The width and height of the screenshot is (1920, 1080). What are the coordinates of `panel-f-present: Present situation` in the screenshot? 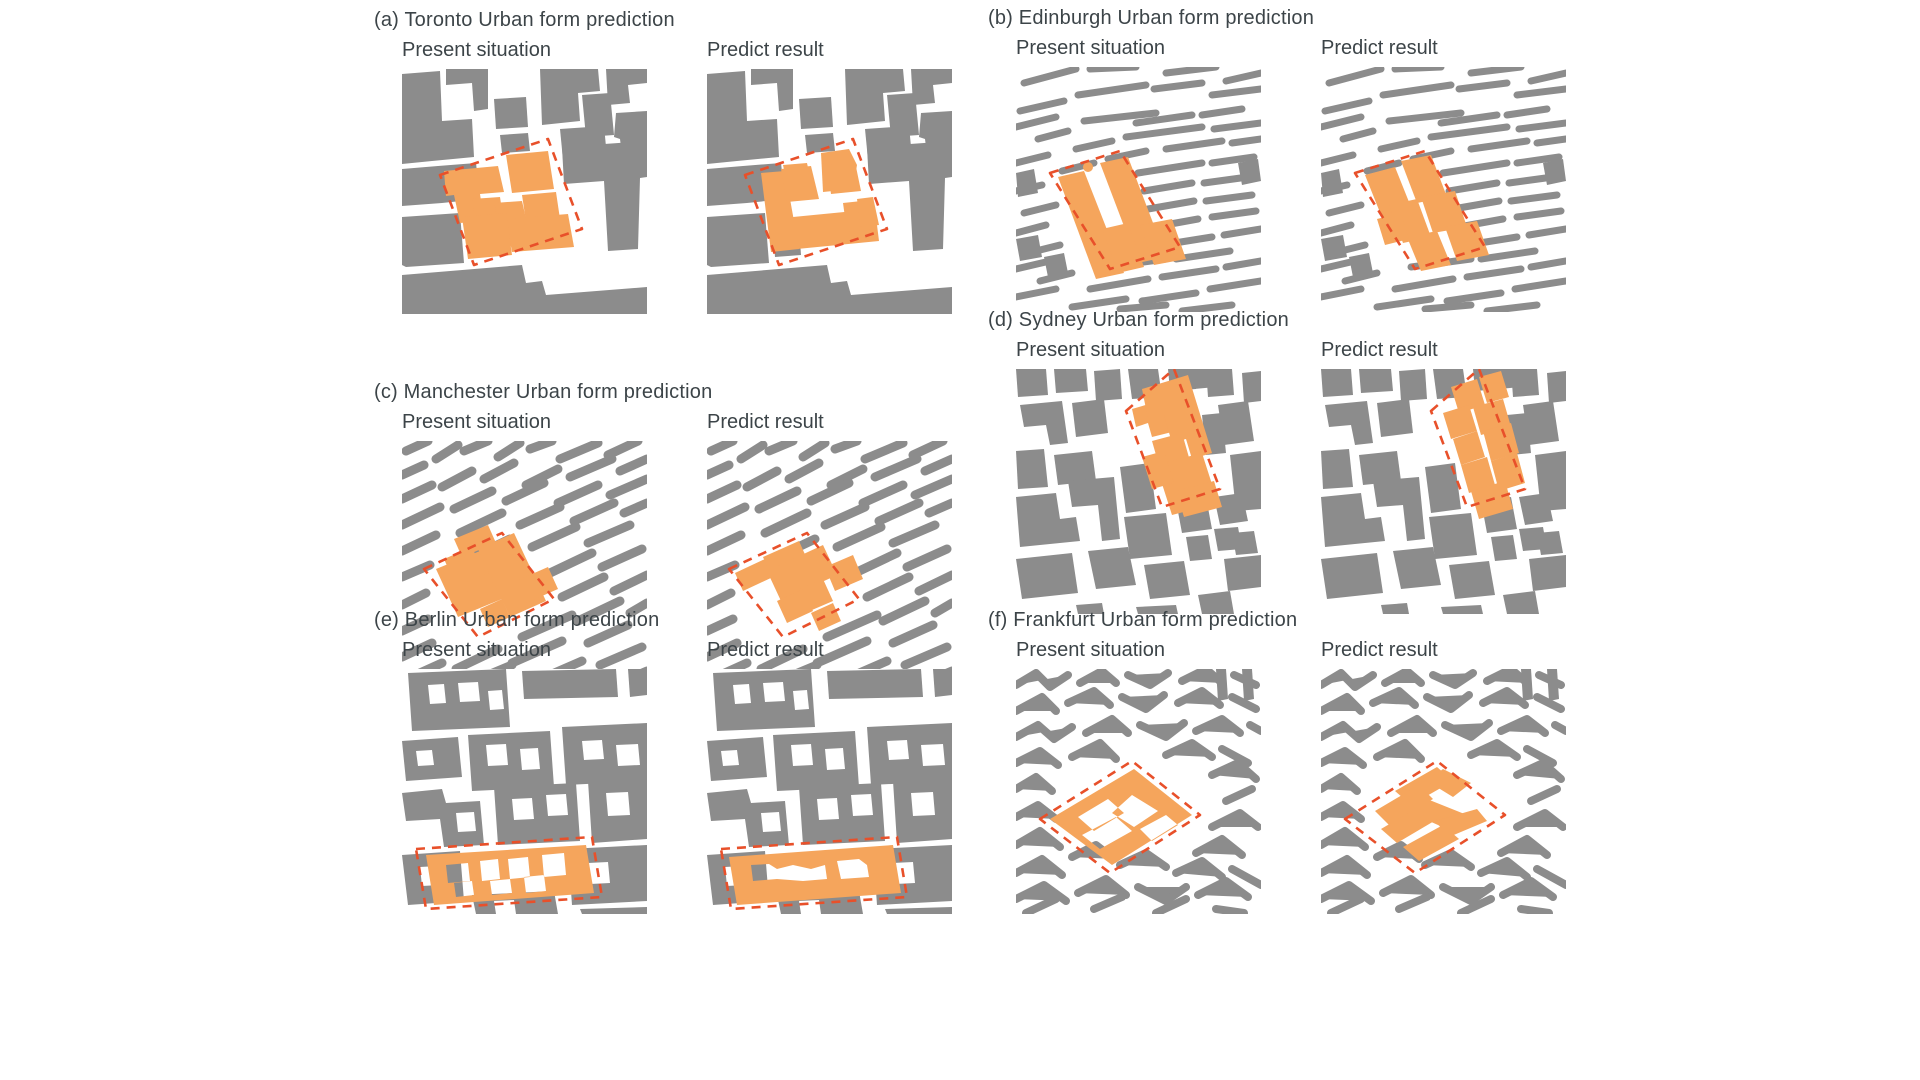 It's located at (1138, 777).